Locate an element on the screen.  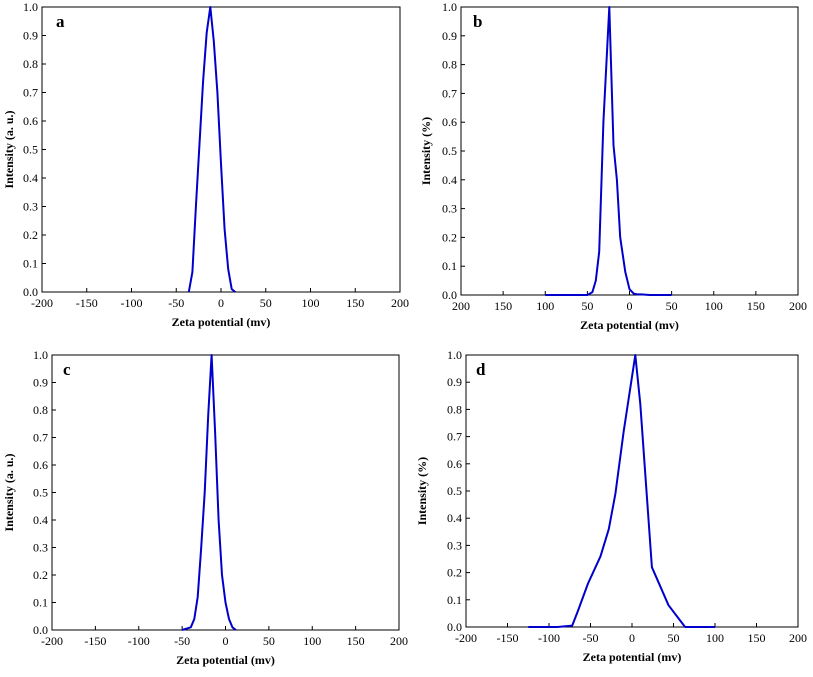
panel-letter: b is located at coordinates (477, 21).